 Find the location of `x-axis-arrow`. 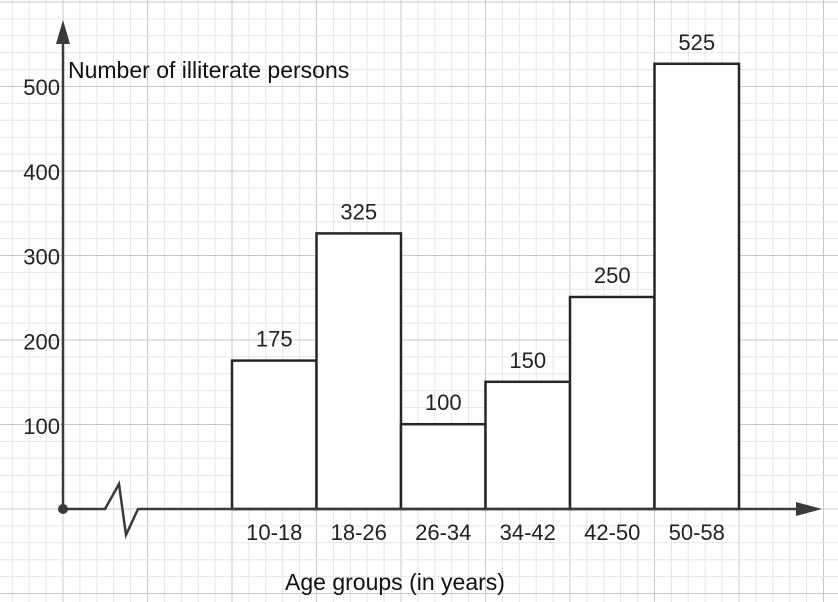

x-axis-arrow is located at coordinates (809, 509).